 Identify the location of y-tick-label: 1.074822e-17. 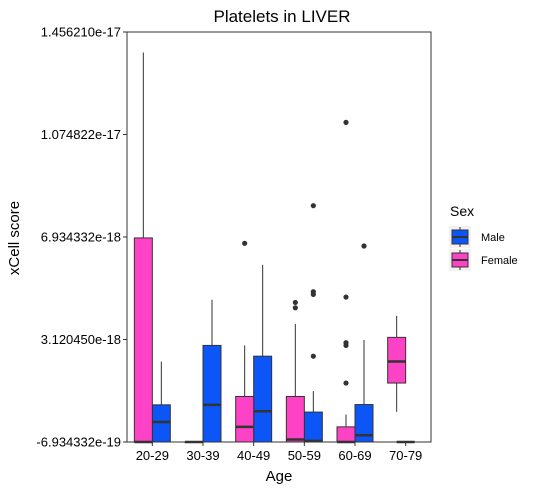
(81, 134).